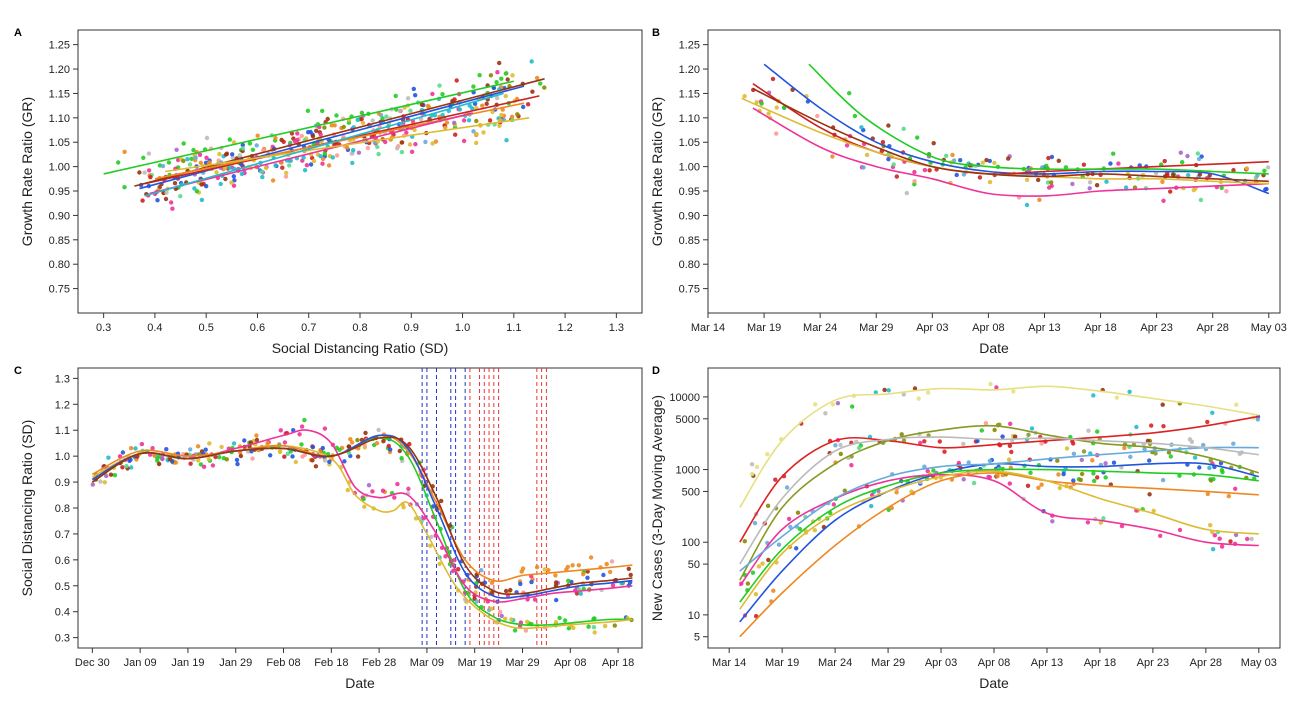 Image resolution: width=1305 pixels, height=704 pixels. What do you see at coordinates (1044, 328) in the screenshot?
I see `x-tick-label: Apr 13` at bounding box center [1044, 328].